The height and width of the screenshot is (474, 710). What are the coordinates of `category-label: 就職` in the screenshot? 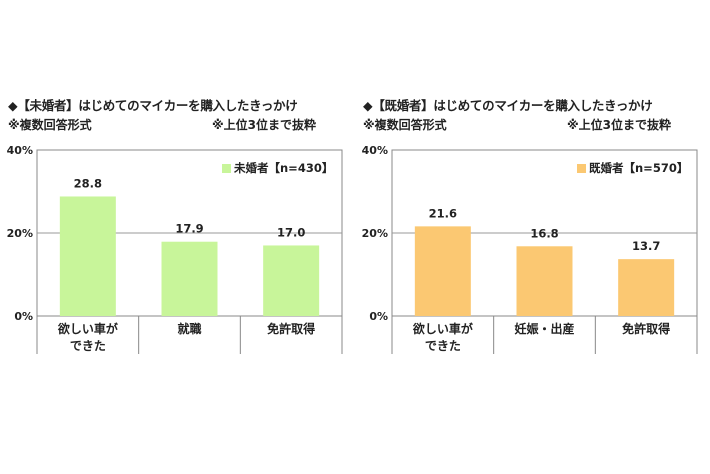 It's located at (189, 328).